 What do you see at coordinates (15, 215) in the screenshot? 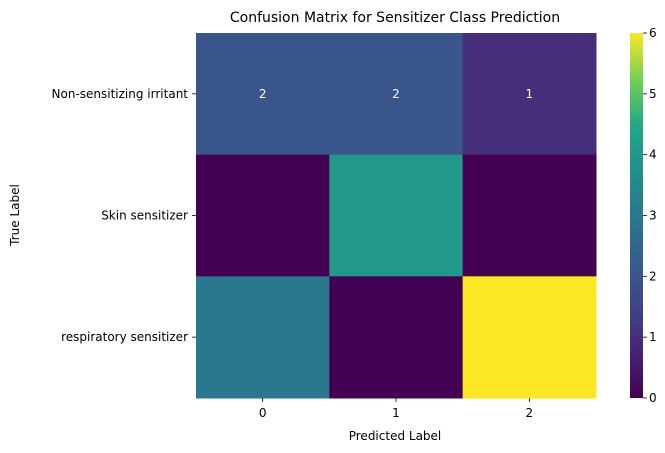
I see `y-axis-label: True Label` at bounding box center [15, 215].